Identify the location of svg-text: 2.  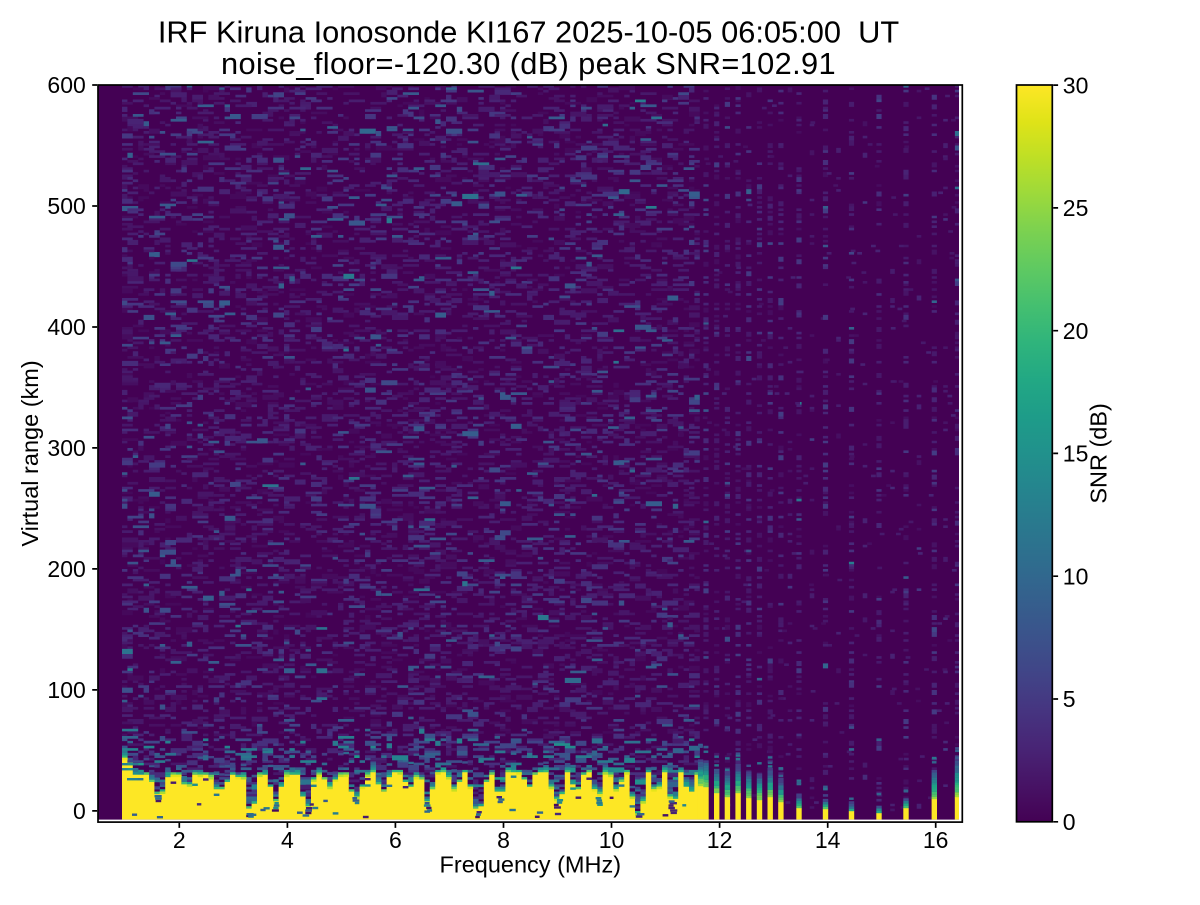
(179, 840).